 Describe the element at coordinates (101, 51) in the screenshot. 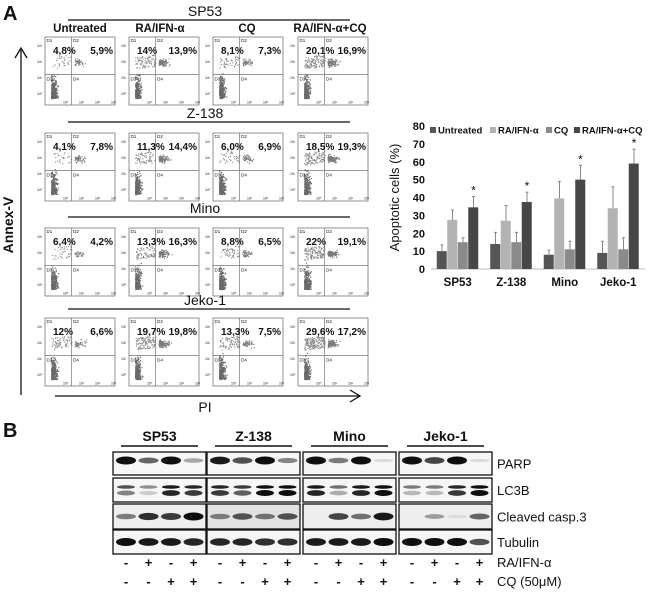

I see `late-apoptotic-percent: 5,9%` at that location.